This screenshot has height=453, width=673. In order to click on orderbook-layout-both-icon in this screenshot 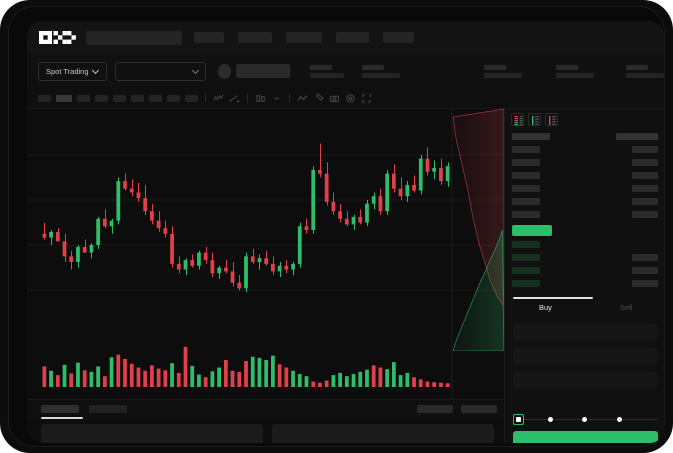, I will do `click(517, 119)`.